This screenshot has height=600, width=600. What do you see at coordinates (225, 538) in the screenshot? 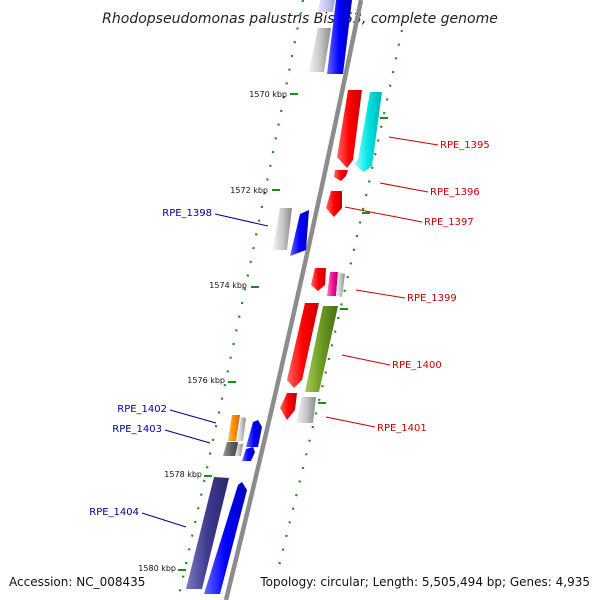
I see `gene-blue-long` at bounding box center [225, 538].